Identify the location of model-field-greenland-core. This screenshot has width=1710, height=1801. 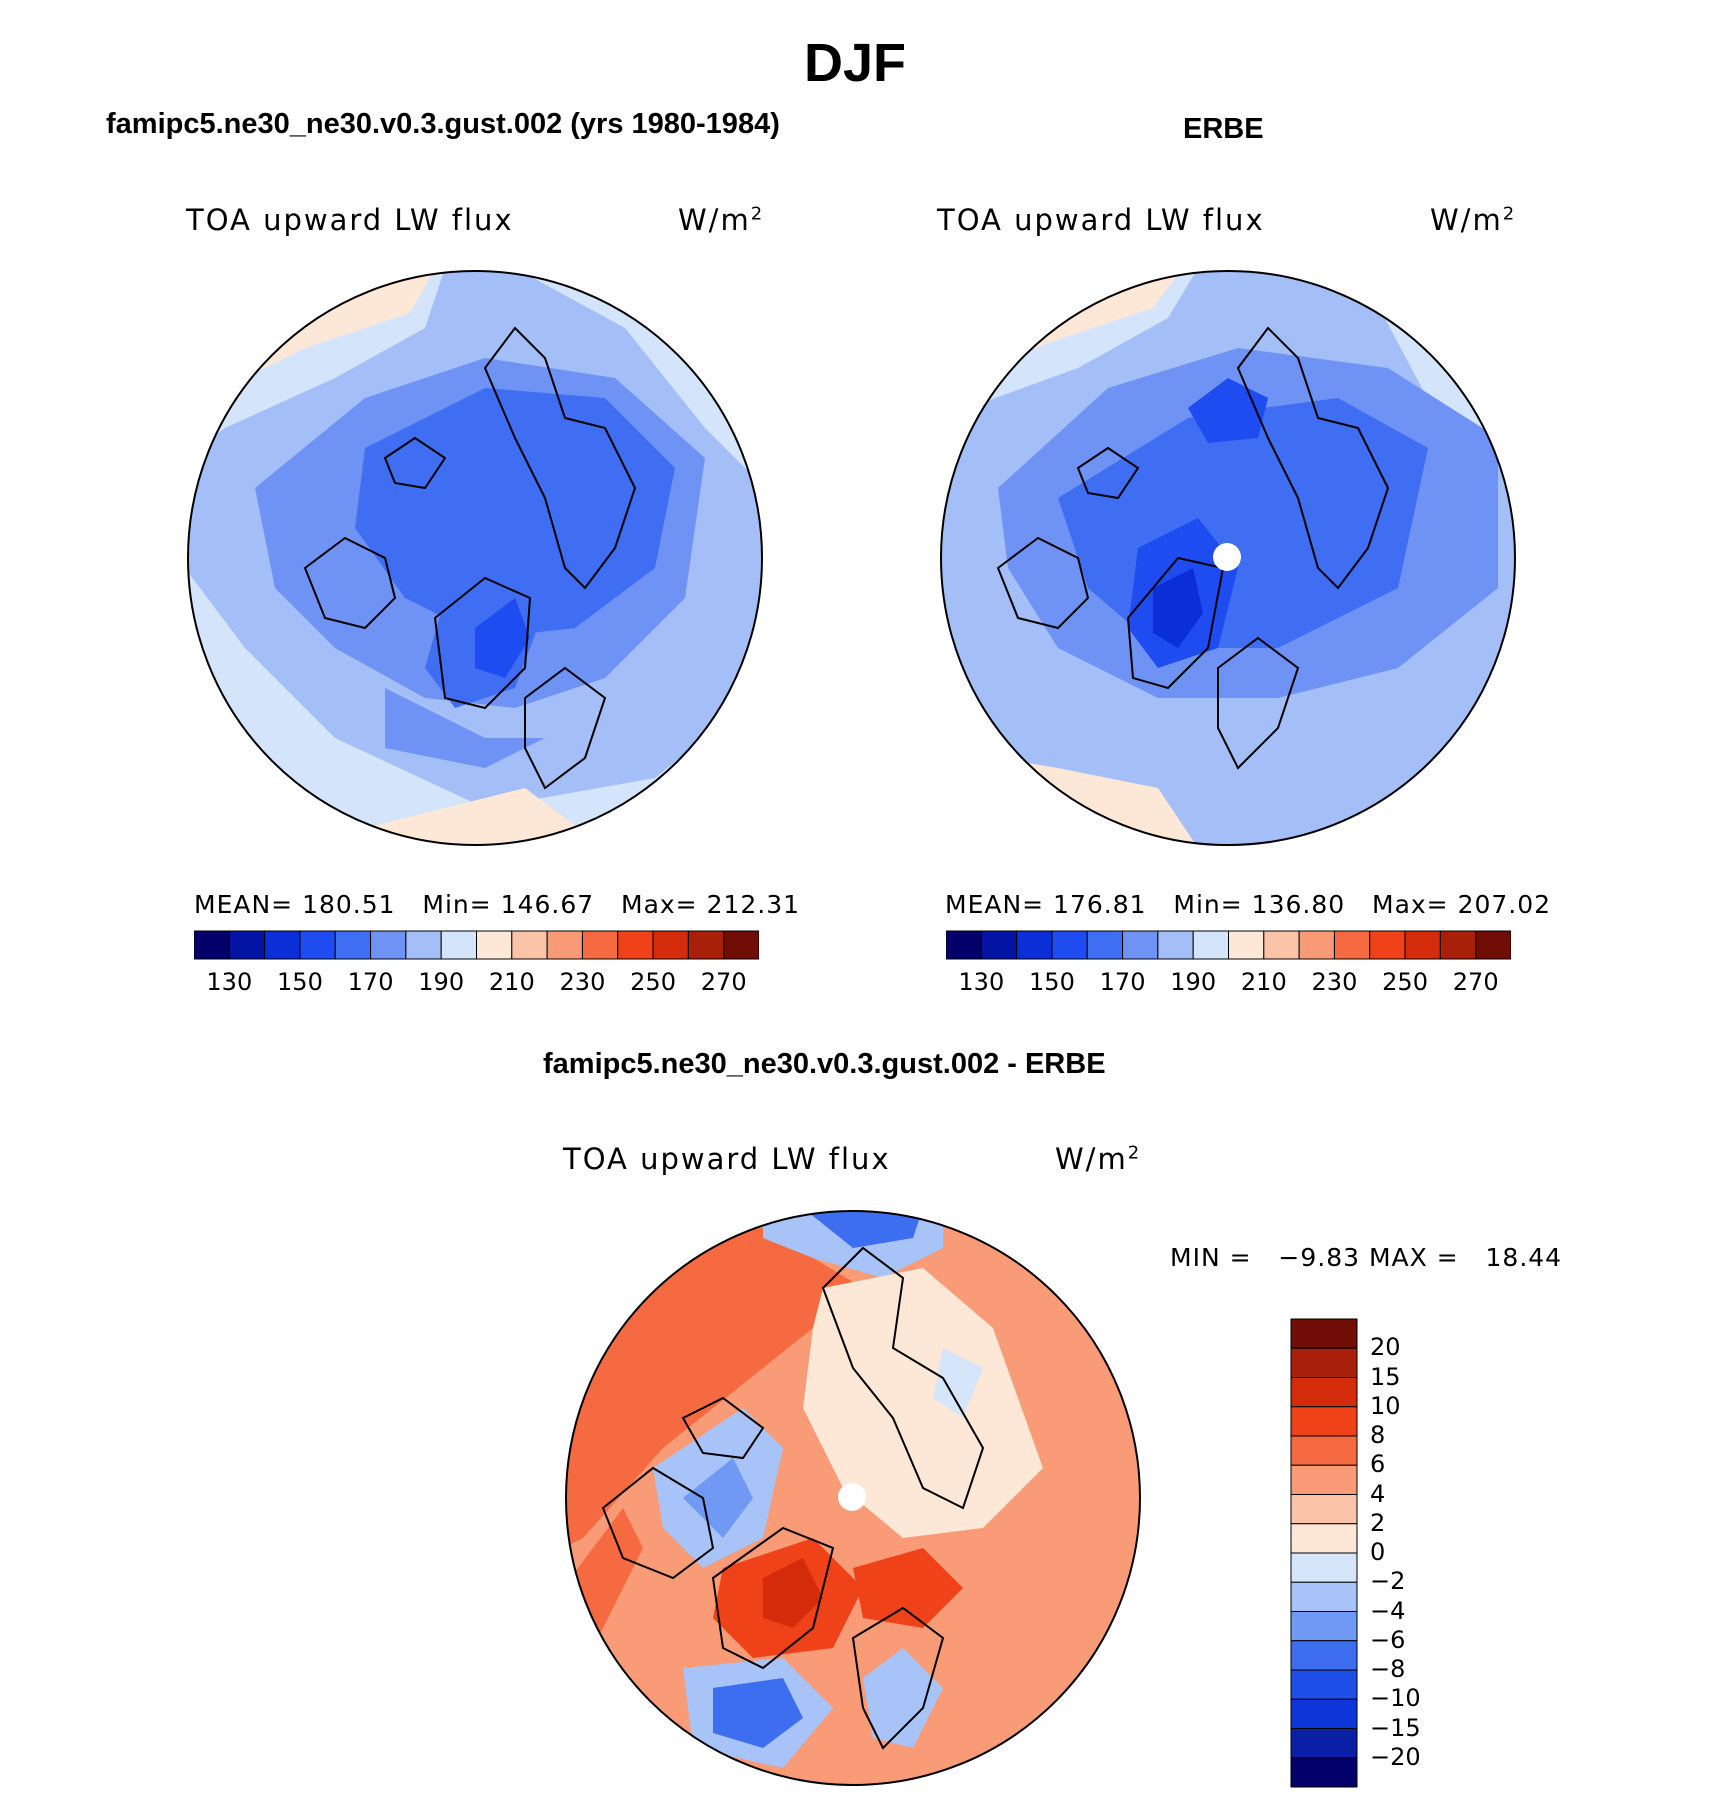
(502, 638).